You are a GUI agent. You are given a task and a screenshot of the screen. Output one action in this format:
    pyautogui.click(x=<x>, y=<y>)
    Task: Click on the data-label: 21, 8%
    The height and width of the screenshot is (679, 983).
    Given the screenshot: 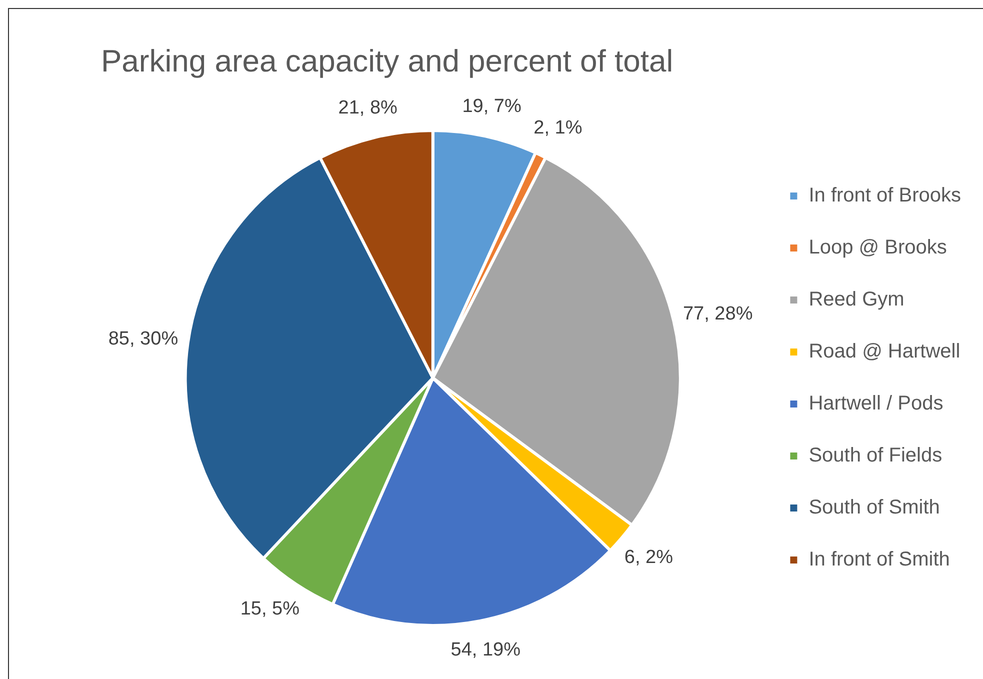 What is the action you would take?
    pyautogui.click(x=368, y=107)
    